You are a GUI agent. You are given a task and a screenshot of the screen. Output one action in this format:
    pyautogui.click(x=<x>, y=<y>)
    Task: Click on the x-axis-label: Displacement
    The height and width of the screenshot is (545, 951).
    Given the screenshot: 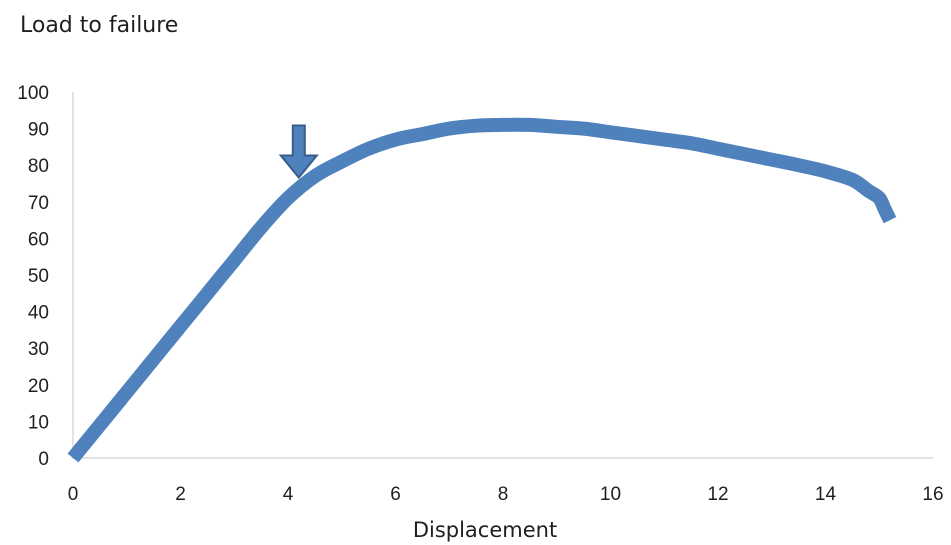 What is the action you would take?
    pyautogui.click(x=485, y=530)
    